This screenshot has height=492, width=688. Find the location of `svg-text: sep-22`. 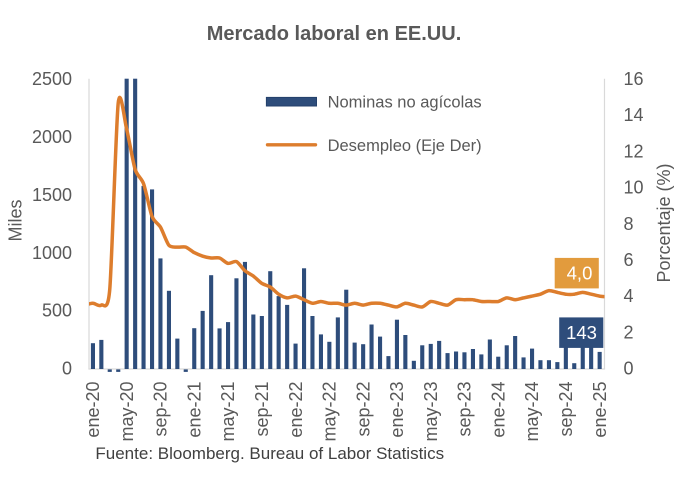

svg-text: sep-22 is located at coordinates (363, 409).